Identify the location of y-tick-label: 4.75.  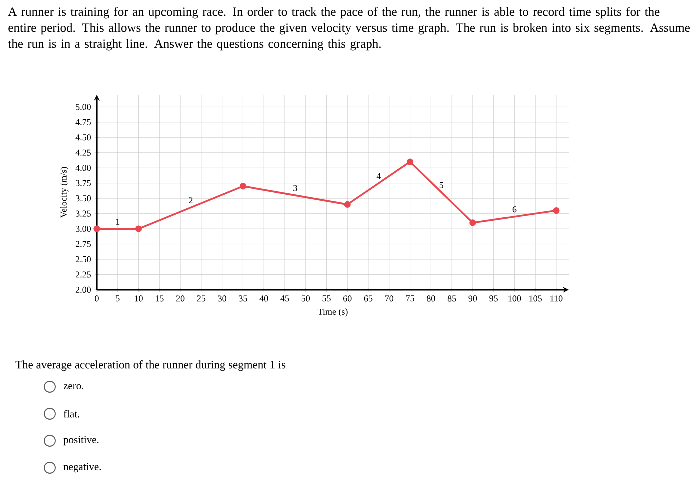
(83, 122).